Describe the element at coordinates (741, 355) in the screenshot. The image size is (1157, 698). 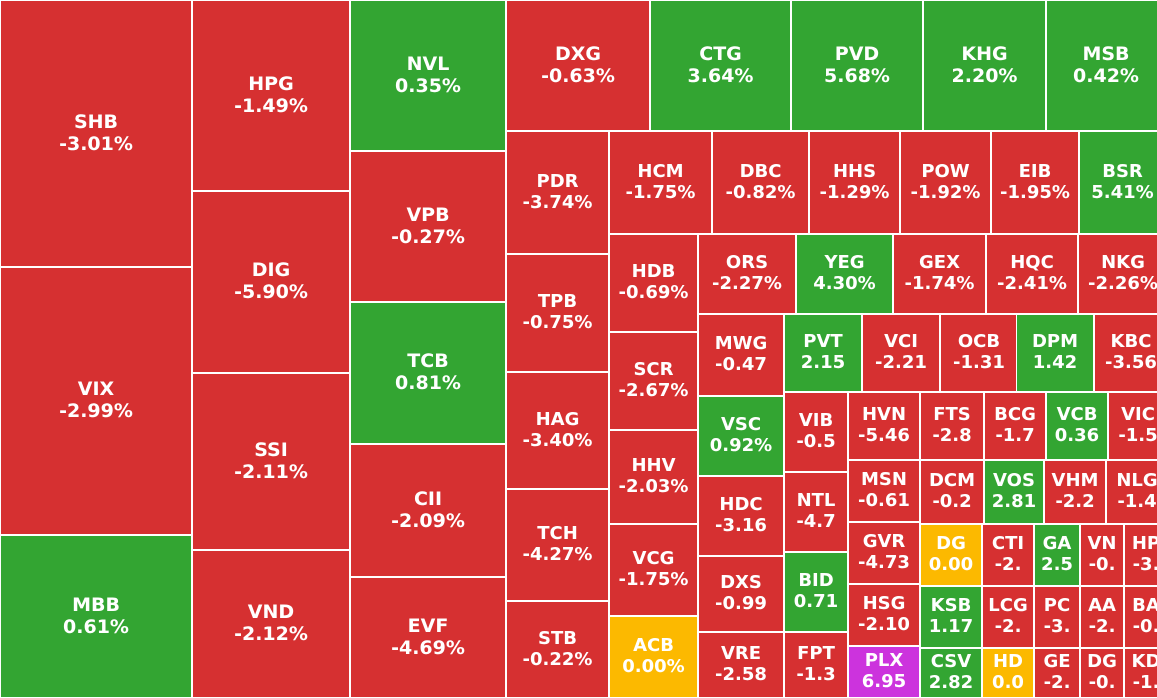
I see `stock-tile-mwg: MWG -0.47` at that location.